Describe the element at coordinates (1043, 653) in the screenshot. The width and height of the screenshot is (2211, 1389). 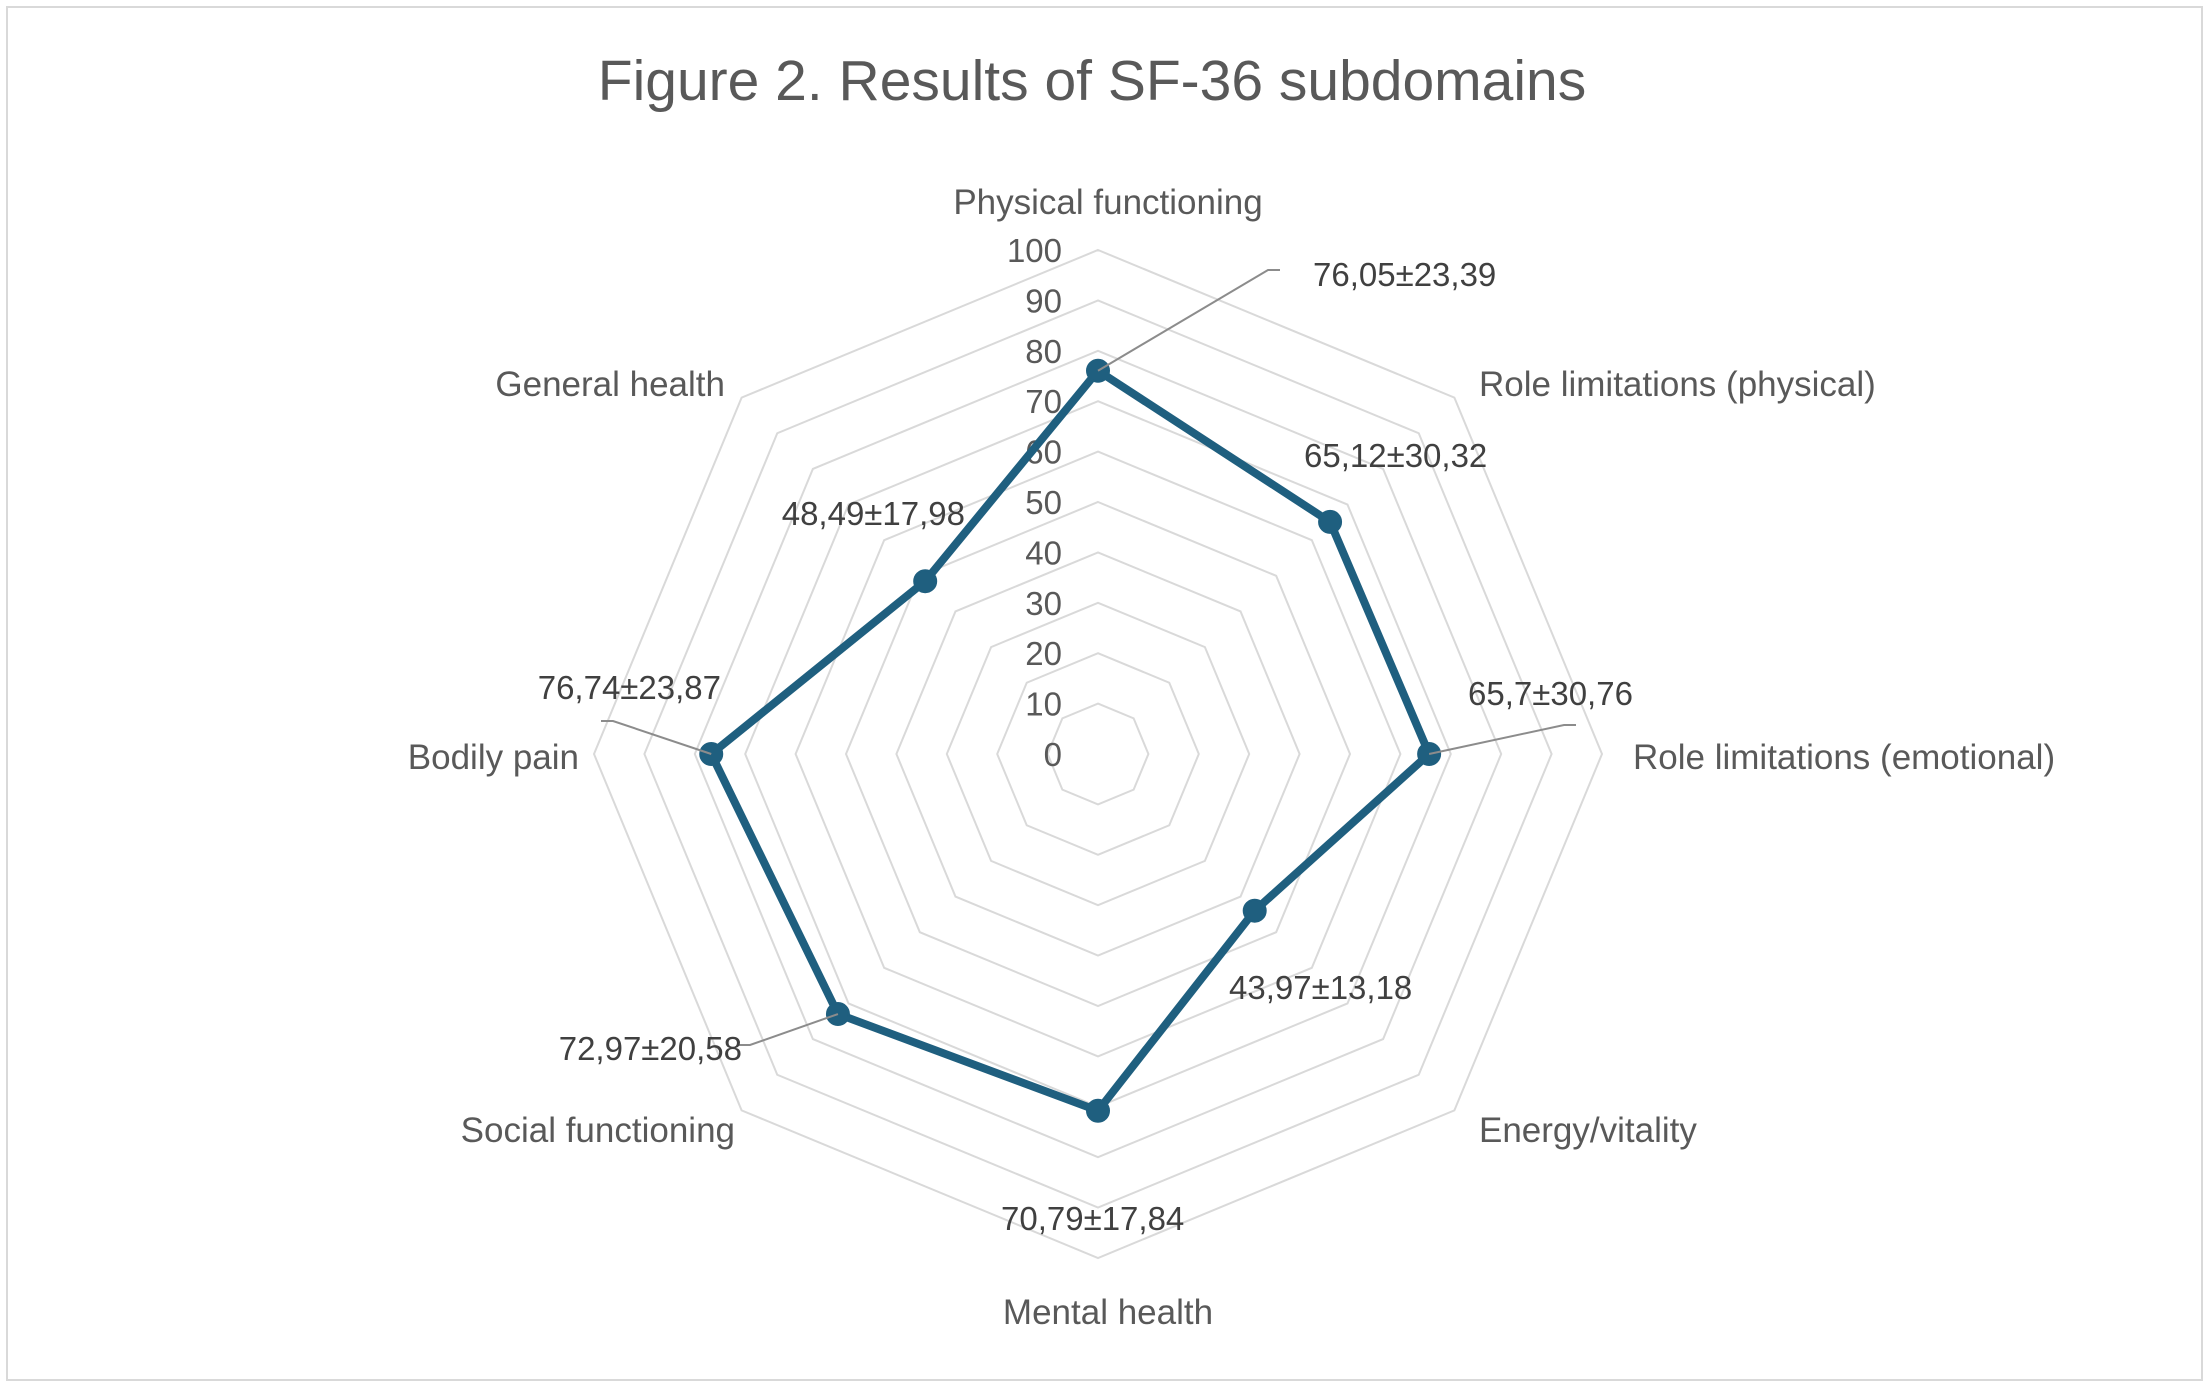
I see `tick-label: 20` at that location.